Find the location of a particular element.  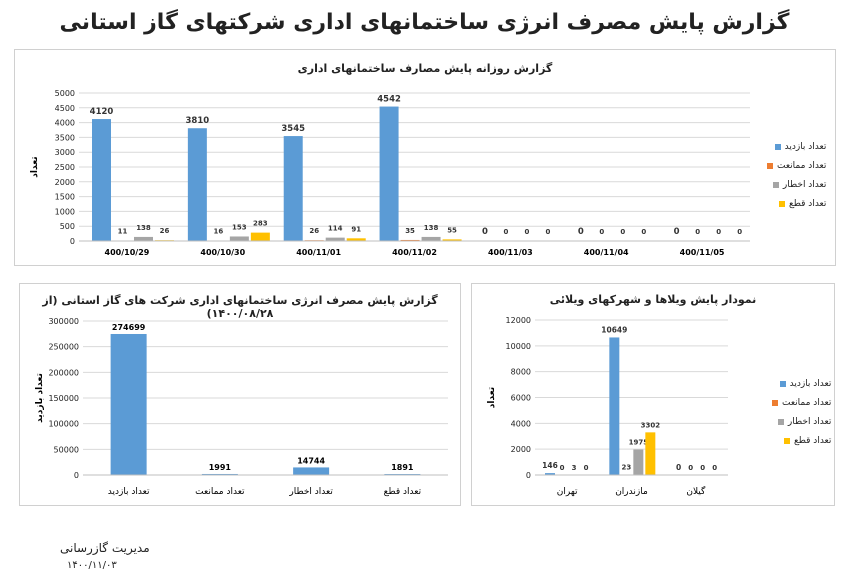

x-tick-label: 400/11/03 is located at coordinates (510, 252).